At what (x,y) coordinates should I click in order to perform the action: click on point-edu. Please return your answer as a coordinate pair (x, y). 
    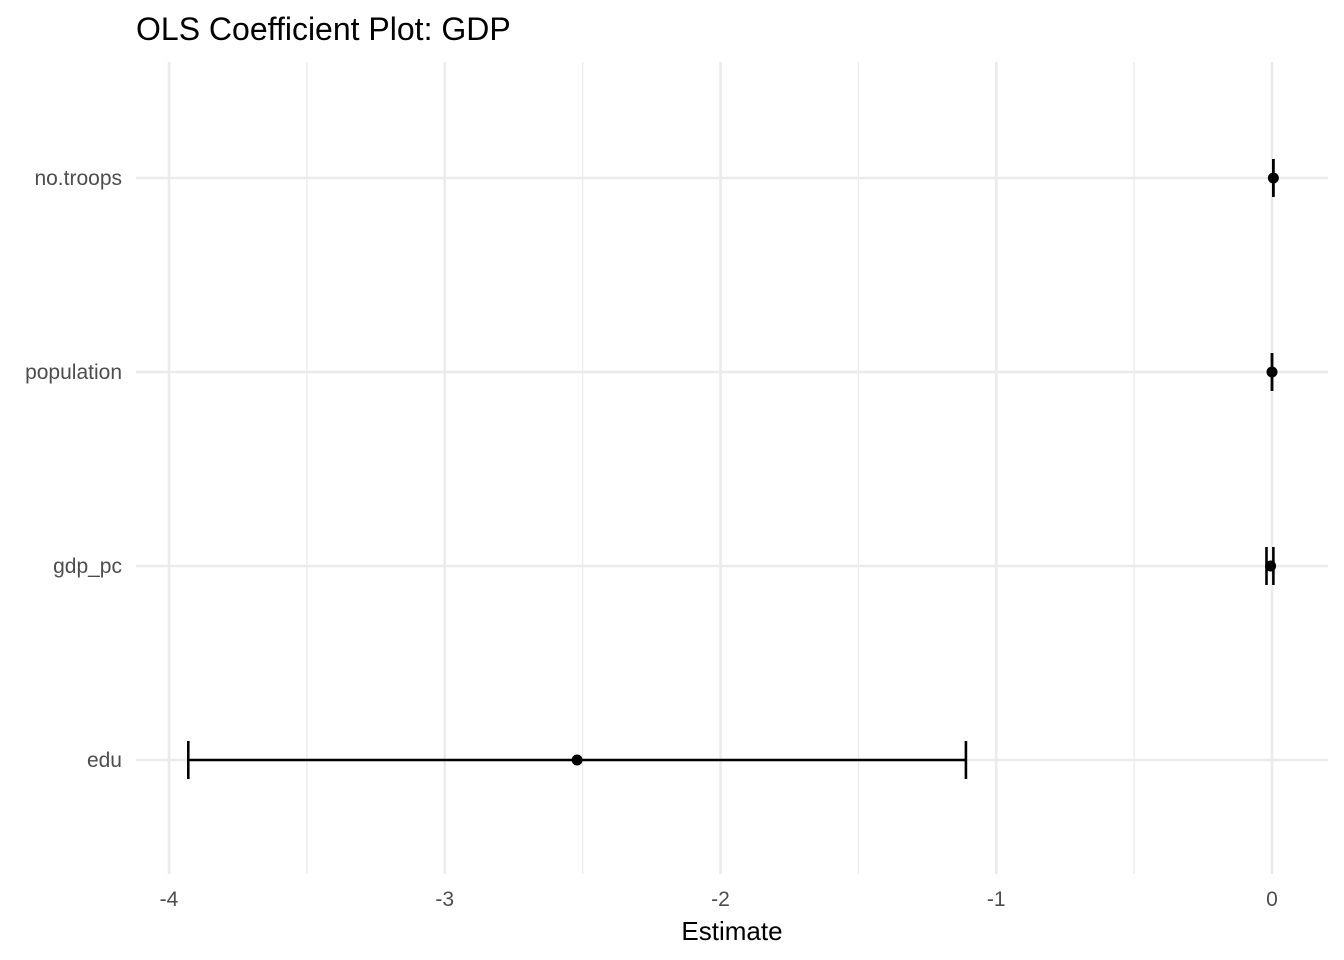
    Looking at the image, I should click on (577, 760).